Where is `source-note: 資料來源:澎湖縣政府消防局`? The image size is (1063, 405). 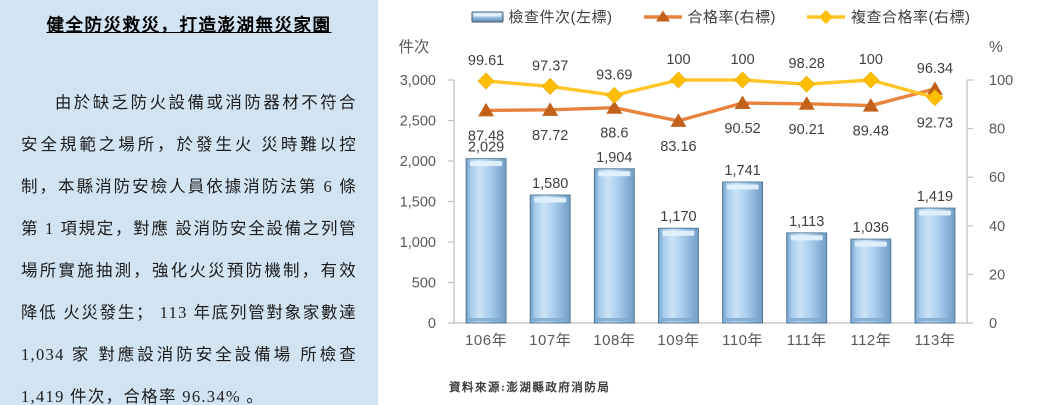 source-note: 資料來源:澎湖縣政府消防局 is located at coordinates (530, 388).